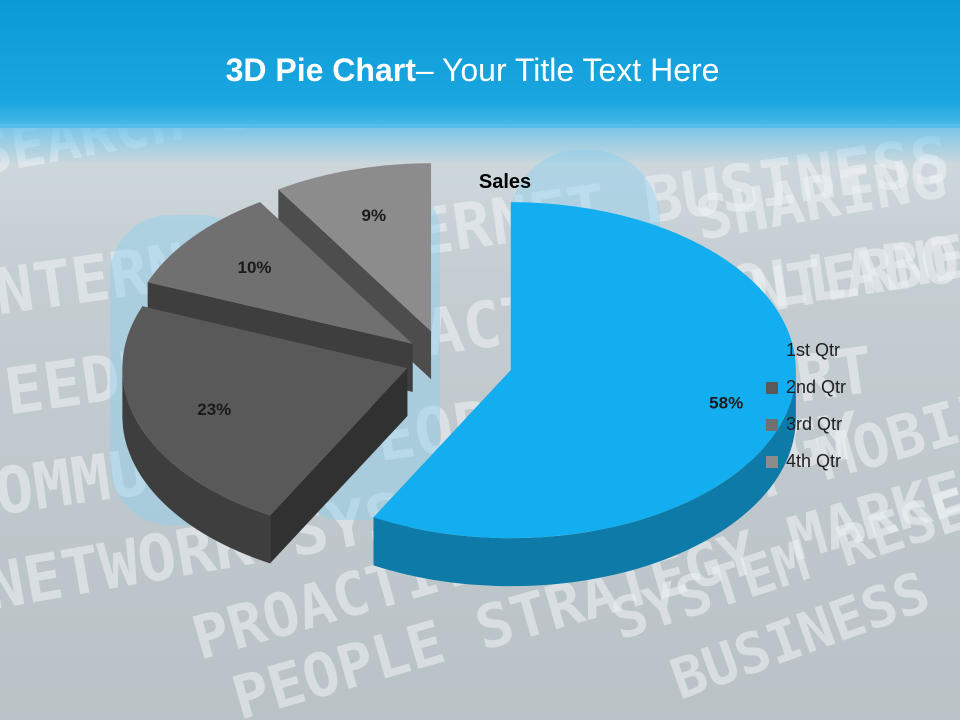  I want to click on legend-label: 2nd Qtr, so click(816, 387).